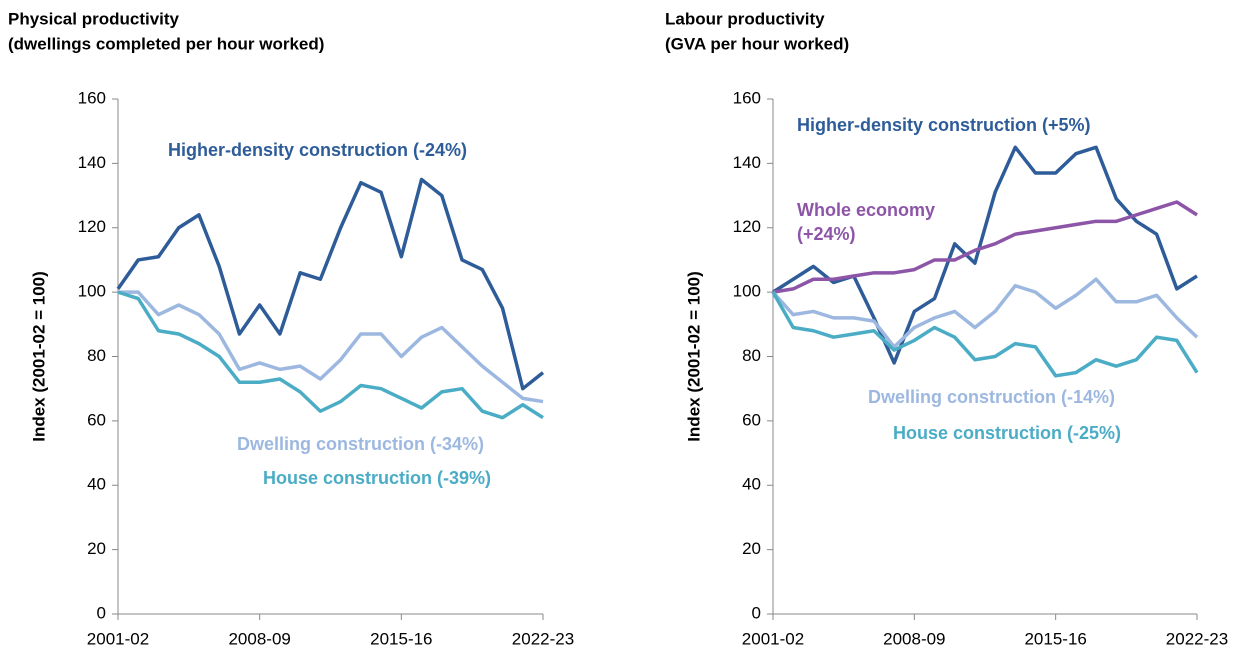 The width and height of the screenshot is (1244, 652). Describe the element at coordinates (992, 397) in the screenshot. I see `series-label: Dwelling construction (-14%)` at that location.